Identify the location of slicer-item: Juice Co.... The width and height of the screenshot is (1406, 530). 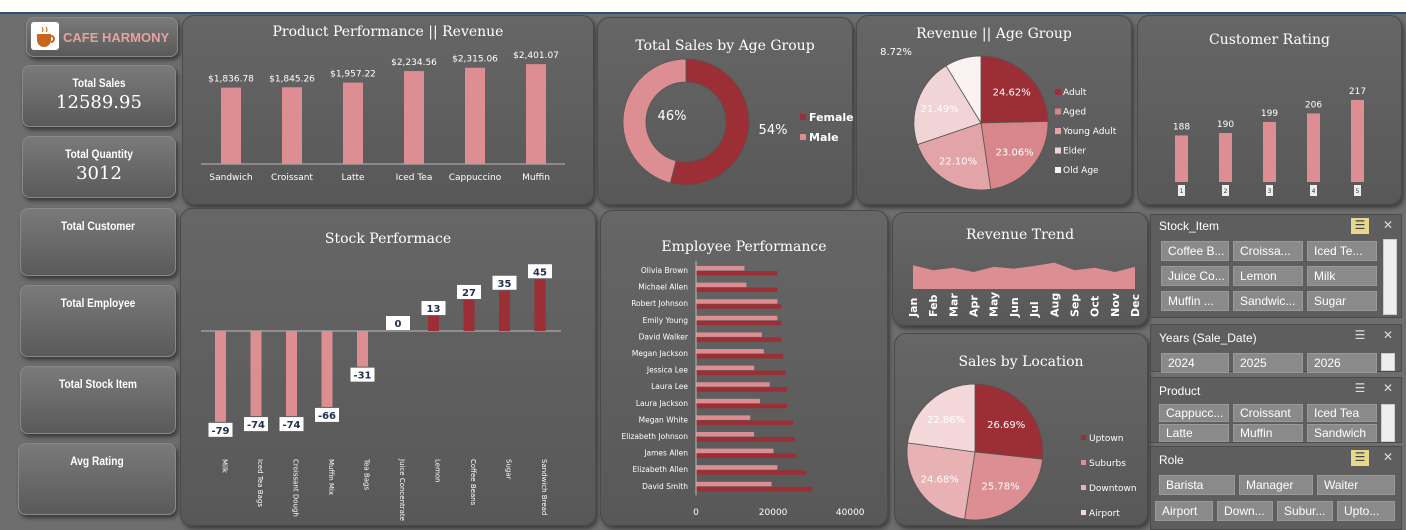
(1195, 276).